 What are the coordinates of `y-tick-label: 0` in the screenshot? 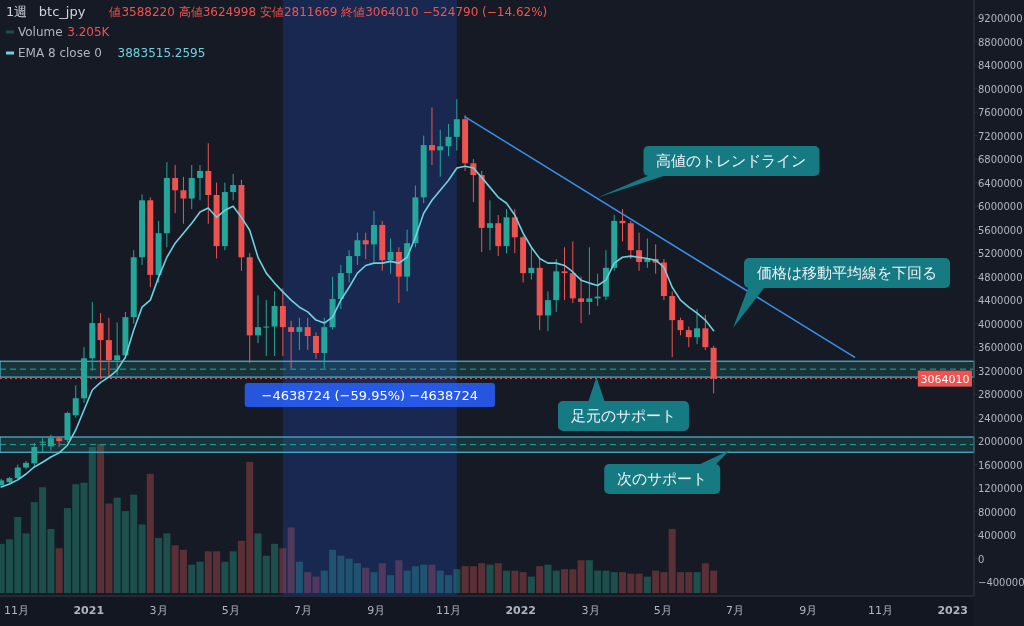 It's located at (981, 559).